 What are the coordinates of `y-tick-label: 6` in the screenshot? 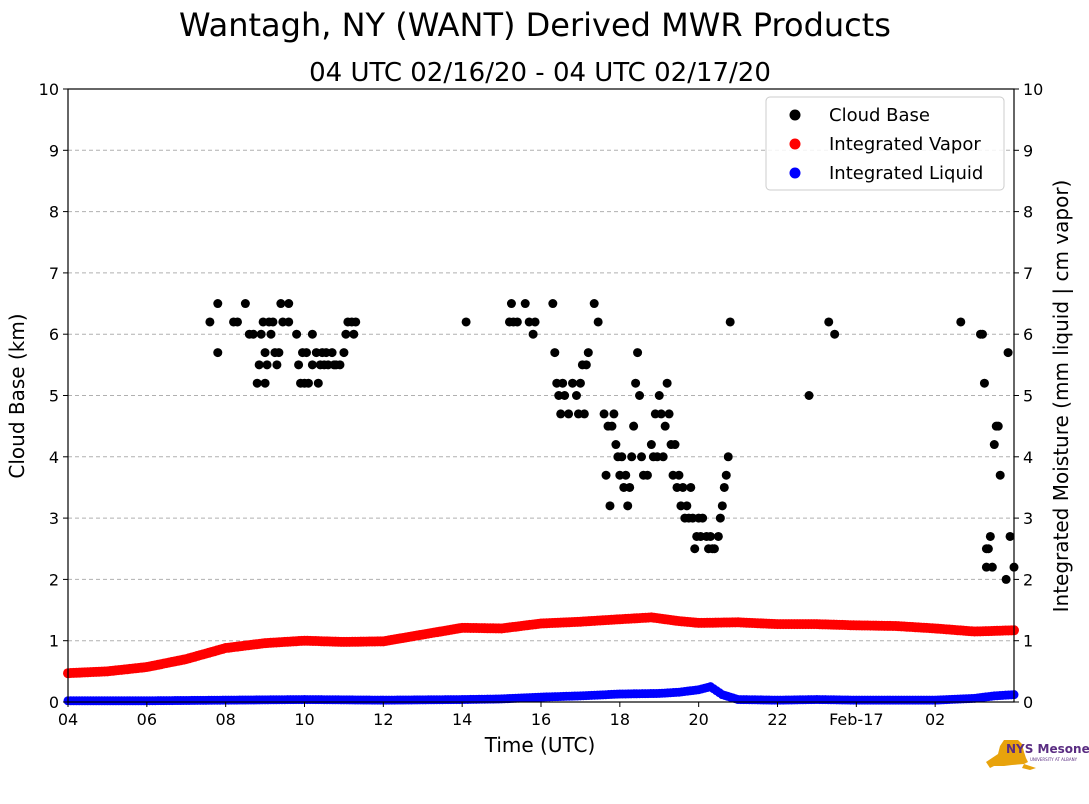 It's located at (54, 334).